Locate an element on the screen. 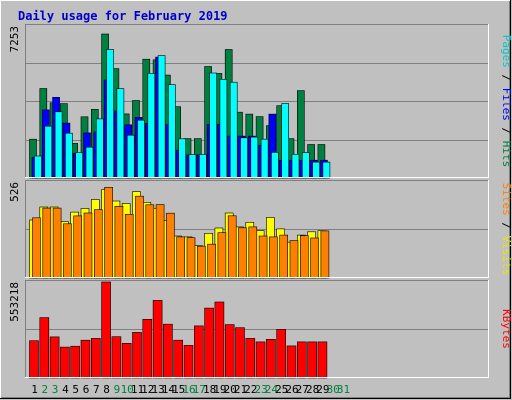 Image resolution: width=512 pixels, height=400 pixels. x-tick-day-12: 12 is located at coordinates (147, 389).